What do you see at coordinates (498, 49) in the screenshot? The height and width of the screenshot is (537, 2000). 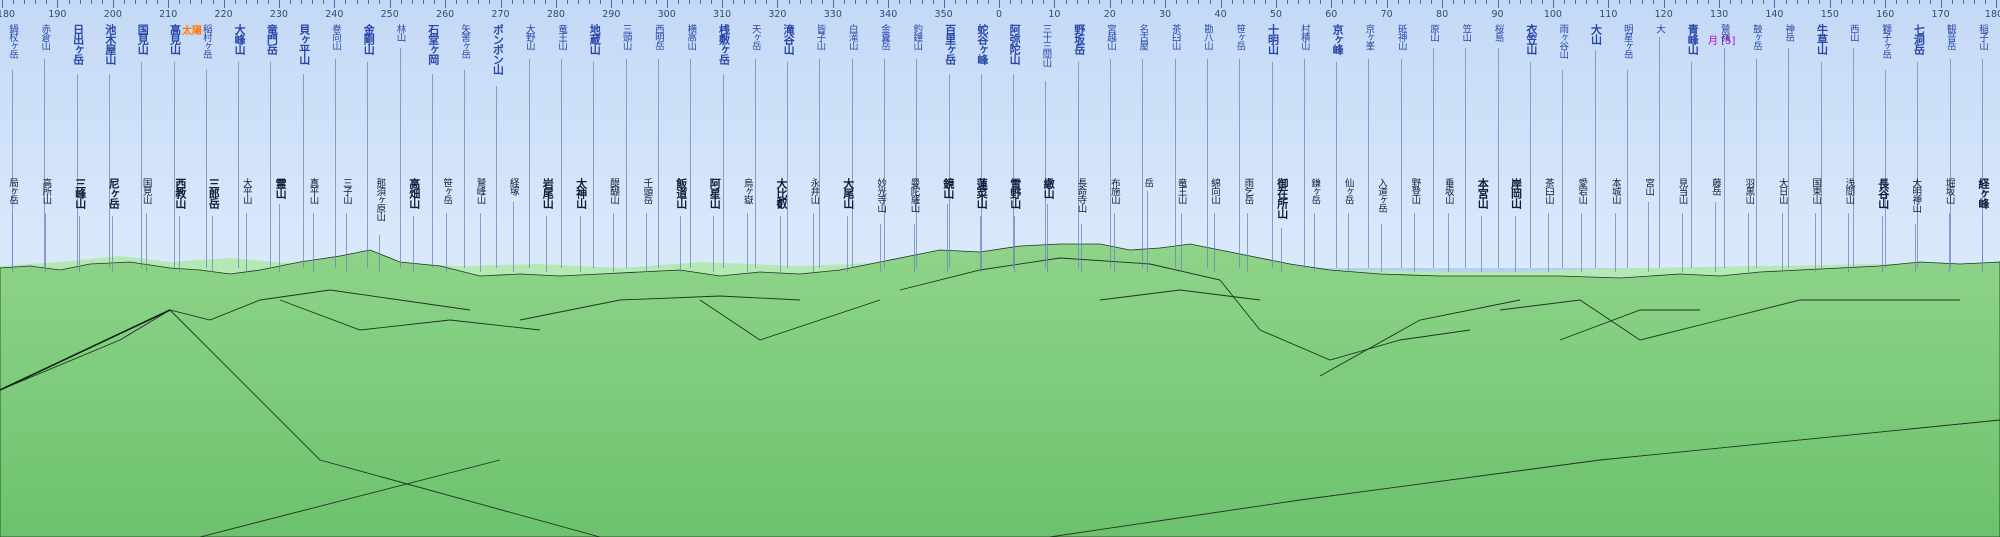 I see `far-peak-label: ポンポン山` at bounding box center [498, 49].